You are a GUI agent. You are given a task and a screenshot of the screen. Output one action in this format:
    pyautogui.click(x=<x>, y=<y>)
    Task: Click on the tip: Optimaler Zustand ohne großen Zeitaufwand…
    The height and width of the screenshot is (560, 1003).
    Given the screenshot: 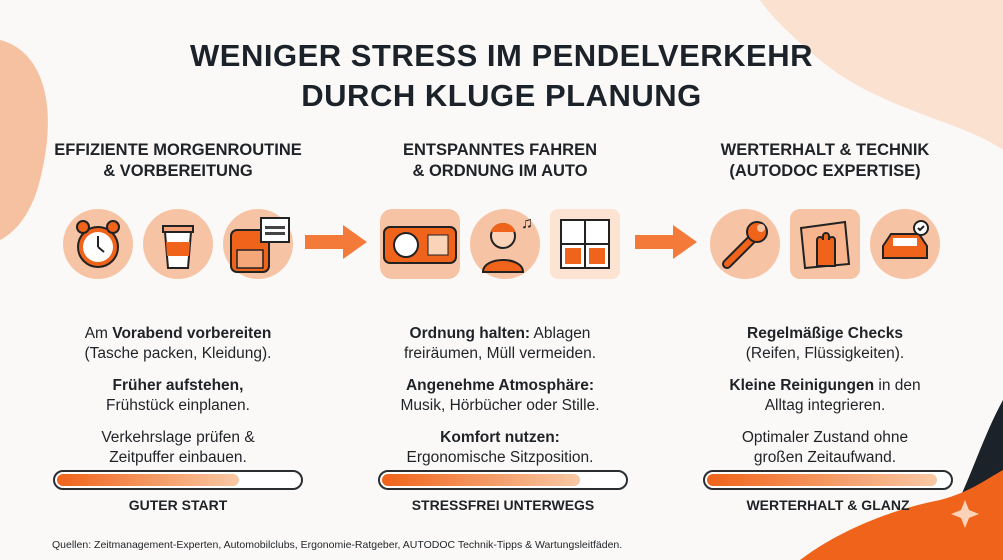 What is the action you would take?
    pyautogui.click(x=825, y=447)
    